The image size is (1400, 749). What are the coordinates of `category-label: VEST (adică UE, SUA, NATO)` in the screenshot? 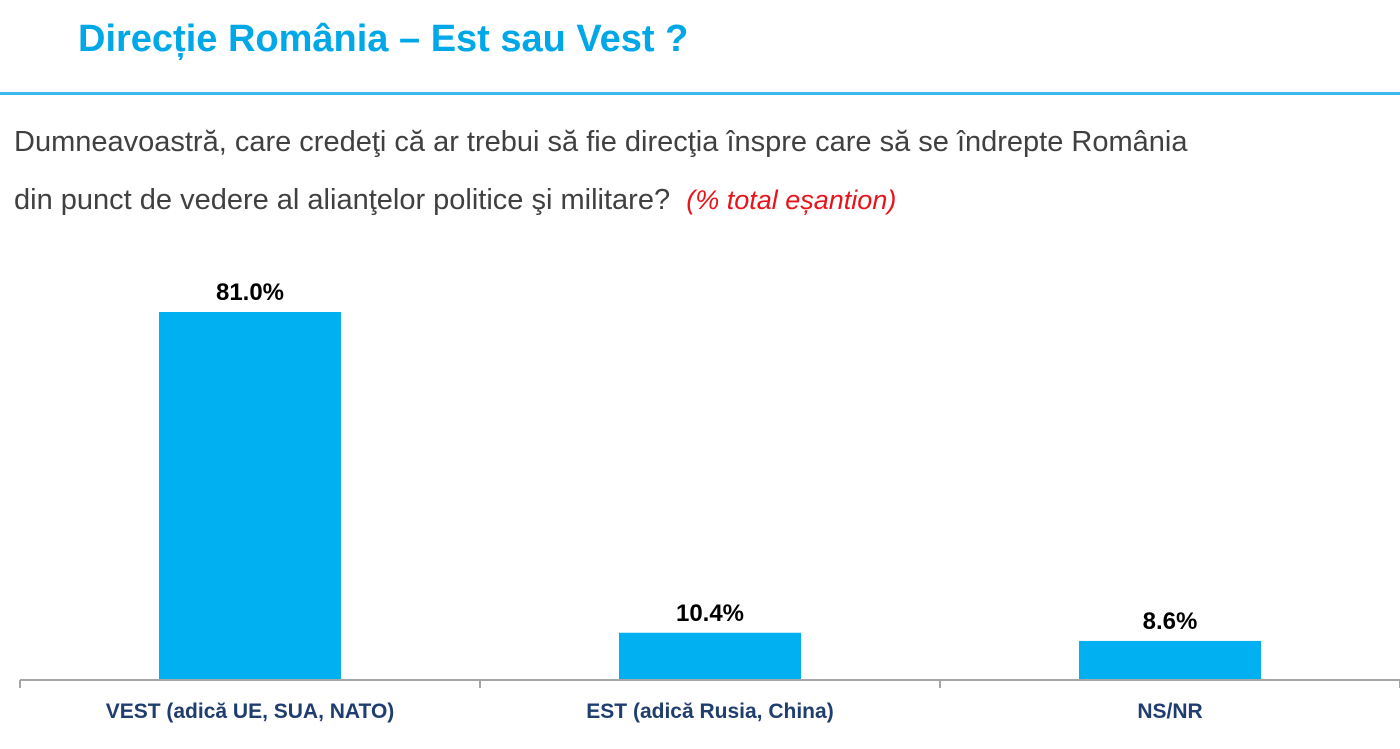 It's located at (250, 711).